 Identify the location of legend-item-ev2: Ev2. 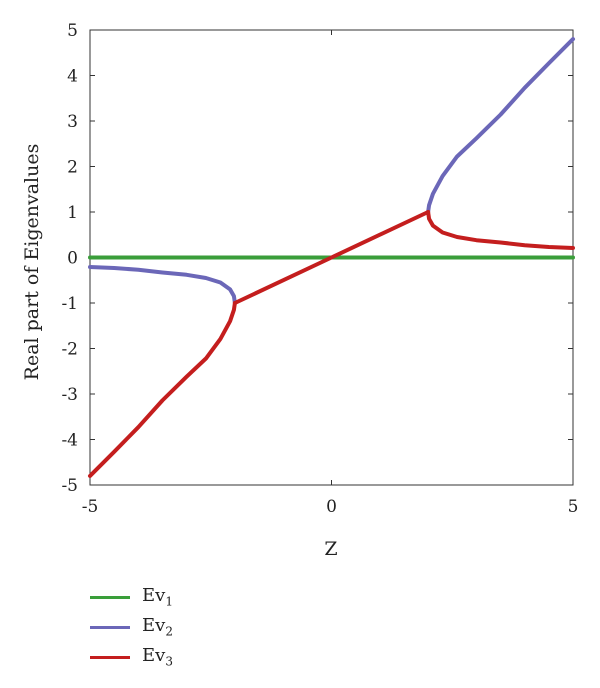
(131, 627).